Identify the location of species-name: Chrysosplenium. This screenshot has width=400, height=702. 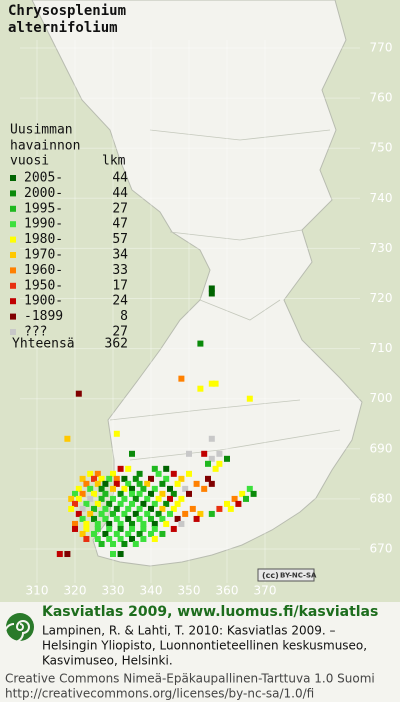
(67, 11).